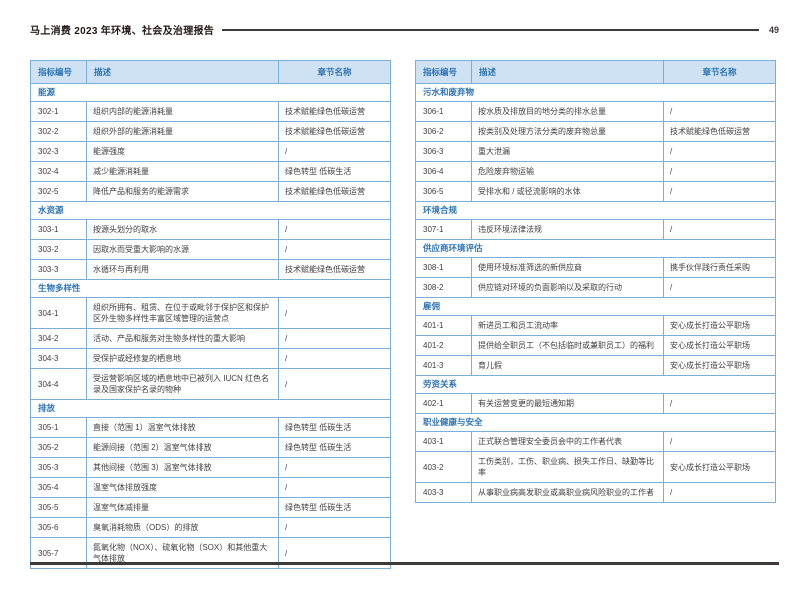 Image resolution: width=809 pixels, height=596 pixels. I want to click on indicator-description: 受排水和 / 或径流影响的水体, so click(567, 191).